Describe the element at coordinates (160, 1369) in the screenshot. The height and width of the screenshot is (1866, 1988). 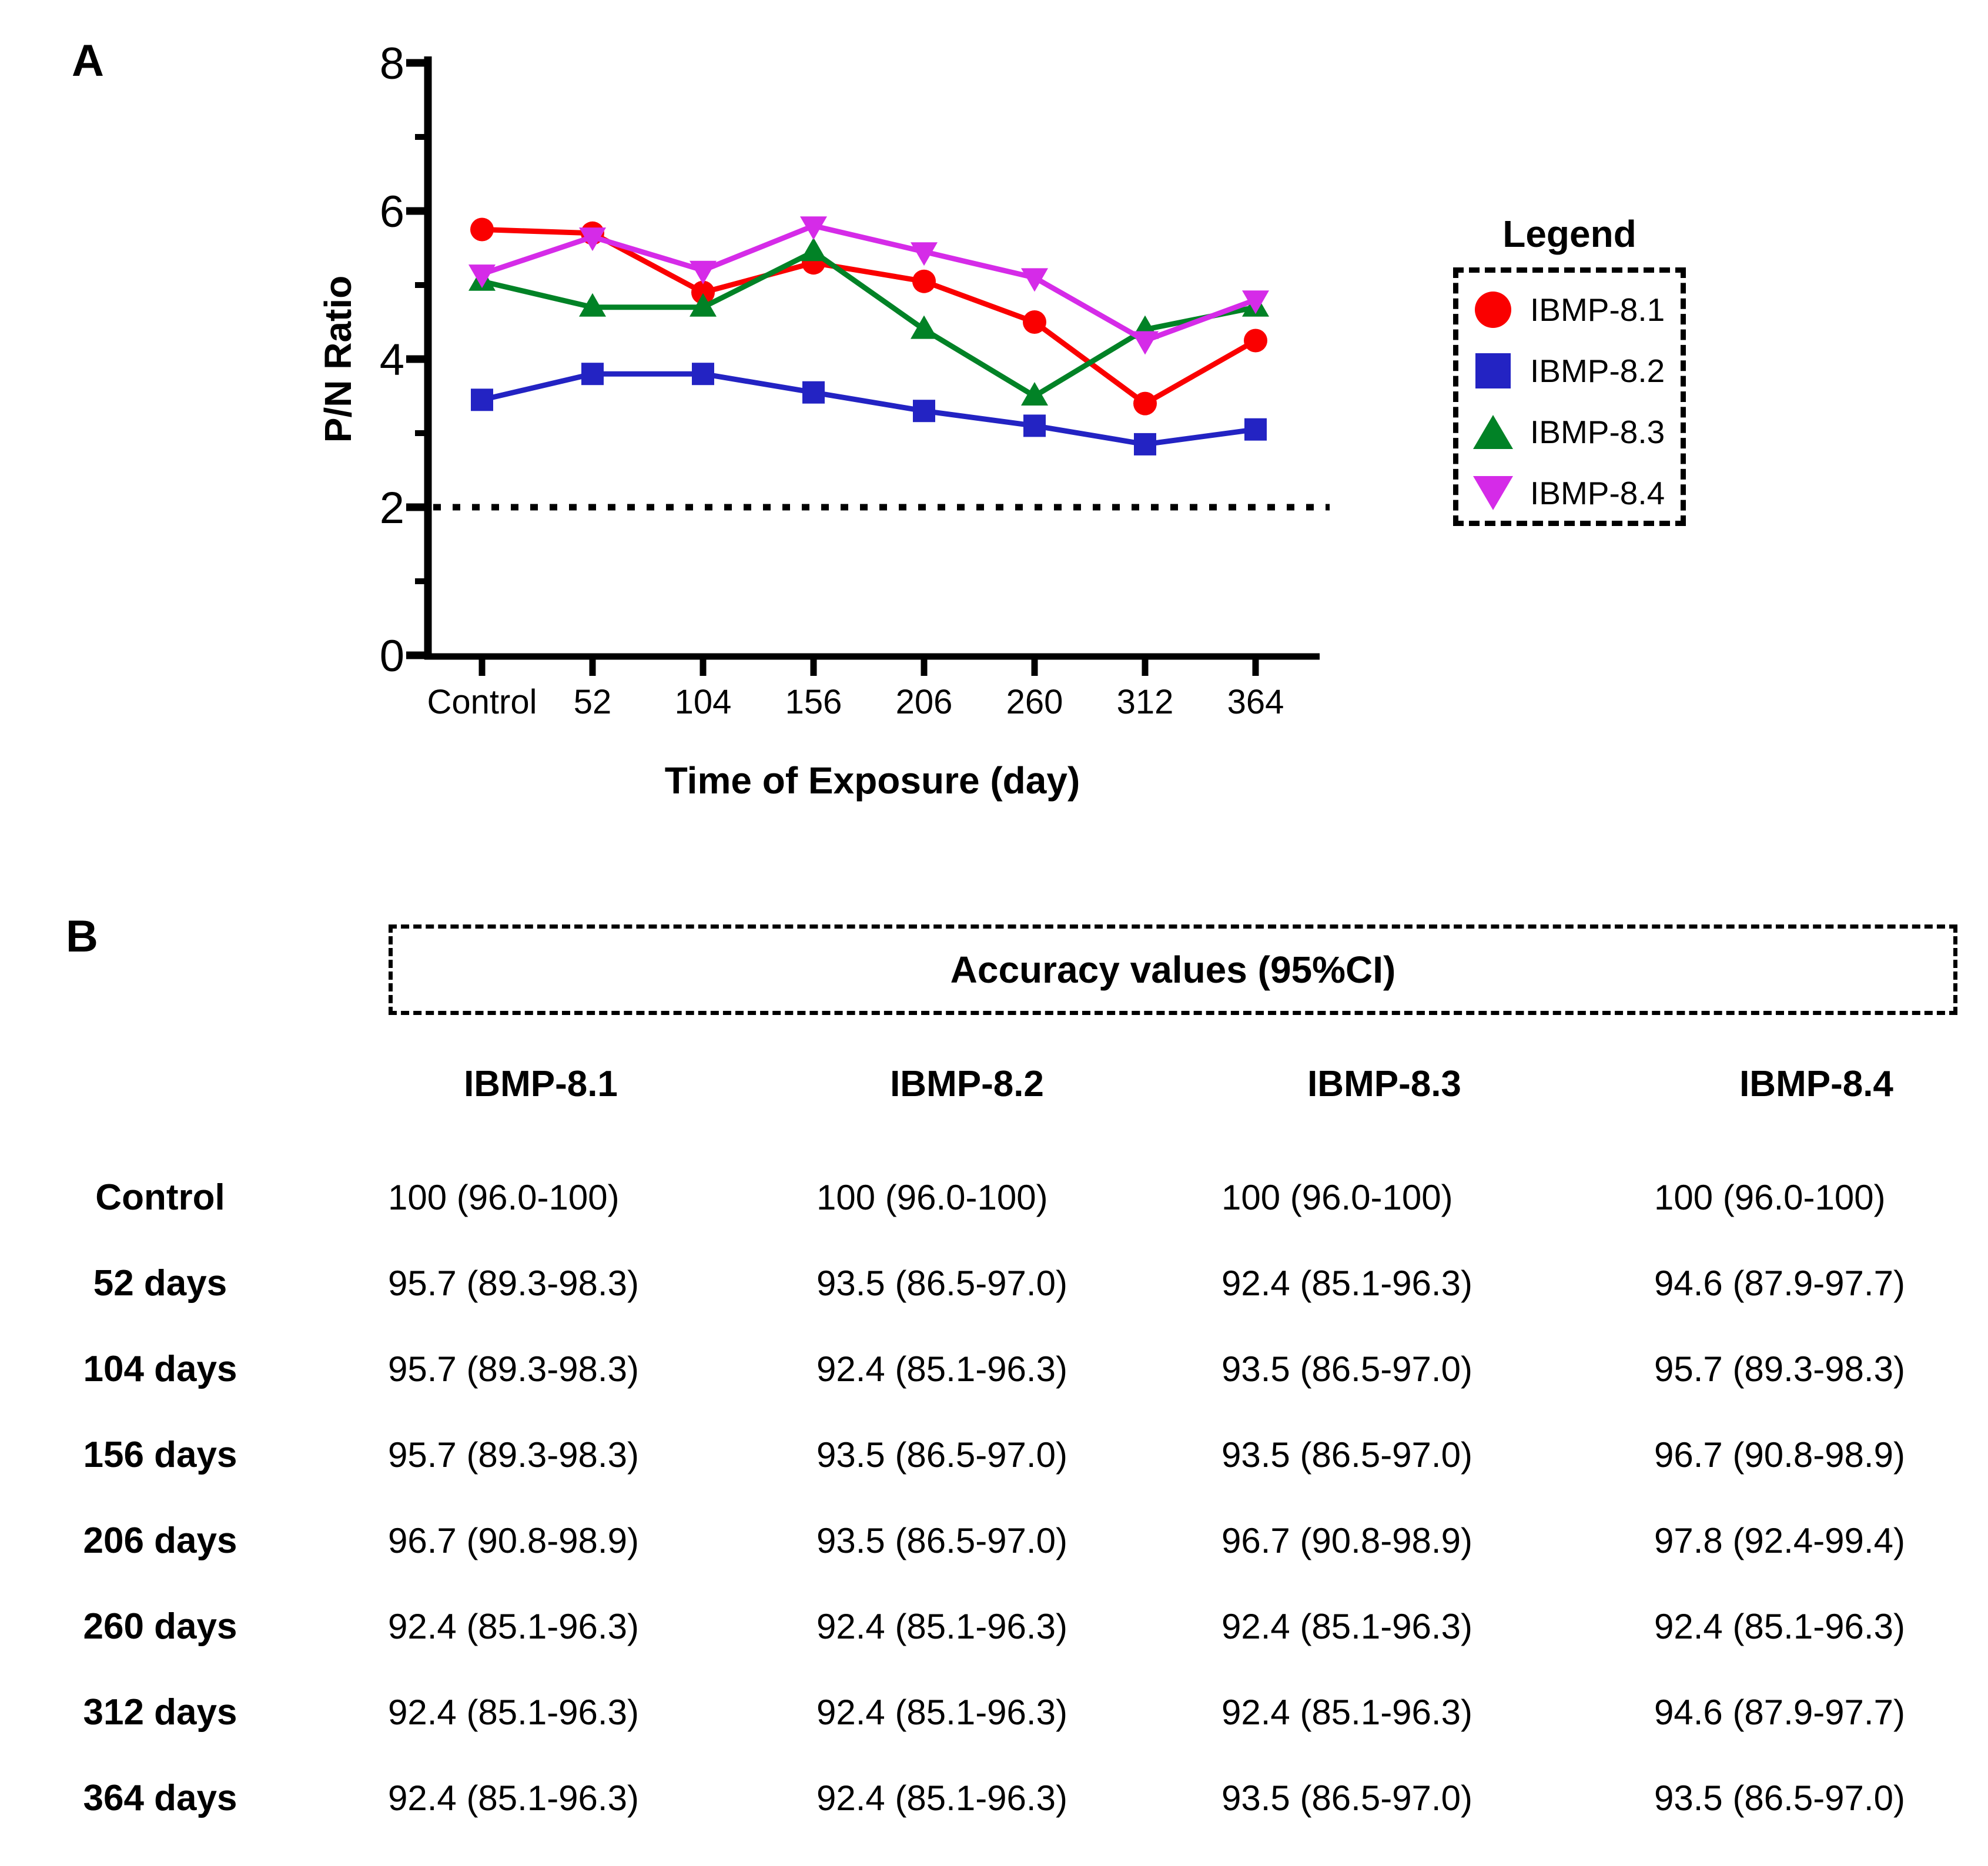
I see `table-row-label: 104 days` at that location.